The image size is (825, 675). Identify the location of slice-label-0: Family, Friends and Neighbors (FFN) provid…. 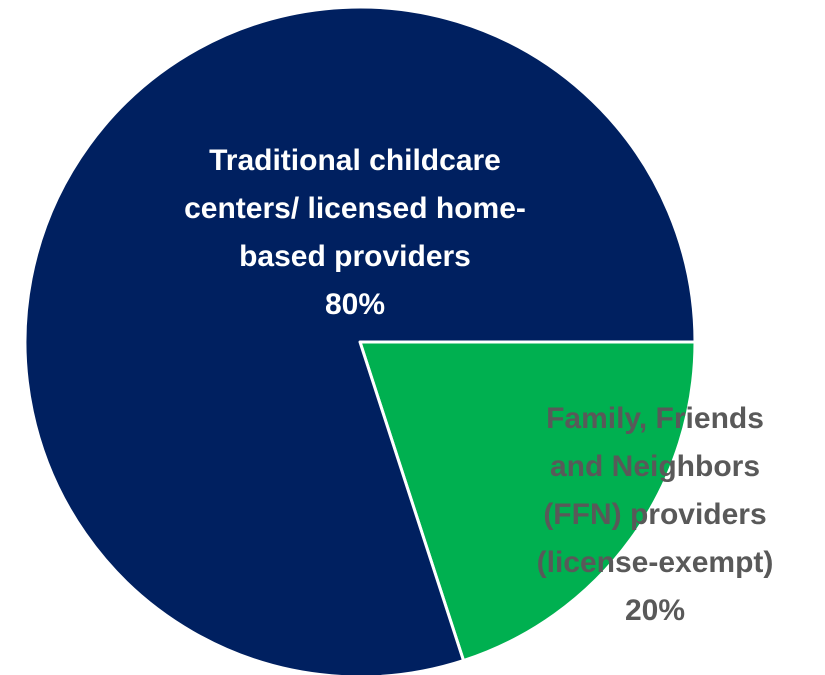
(655, 514).